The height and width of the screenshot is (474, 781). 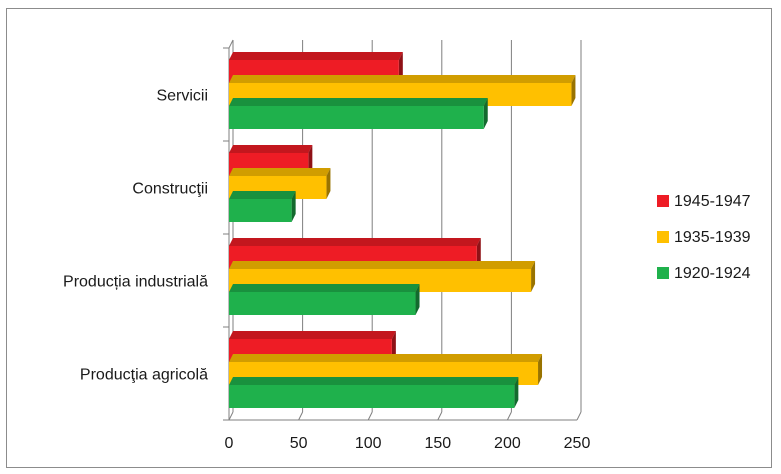 I want to click on legend: 1945-1947 1935-1939 1920-1924, so click(x=704, y=237).